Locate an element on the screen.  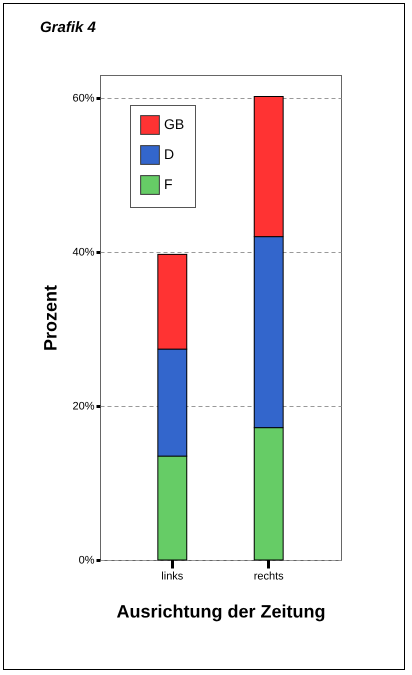
y-tick-label: 0% is located at coordinates (86, 560).